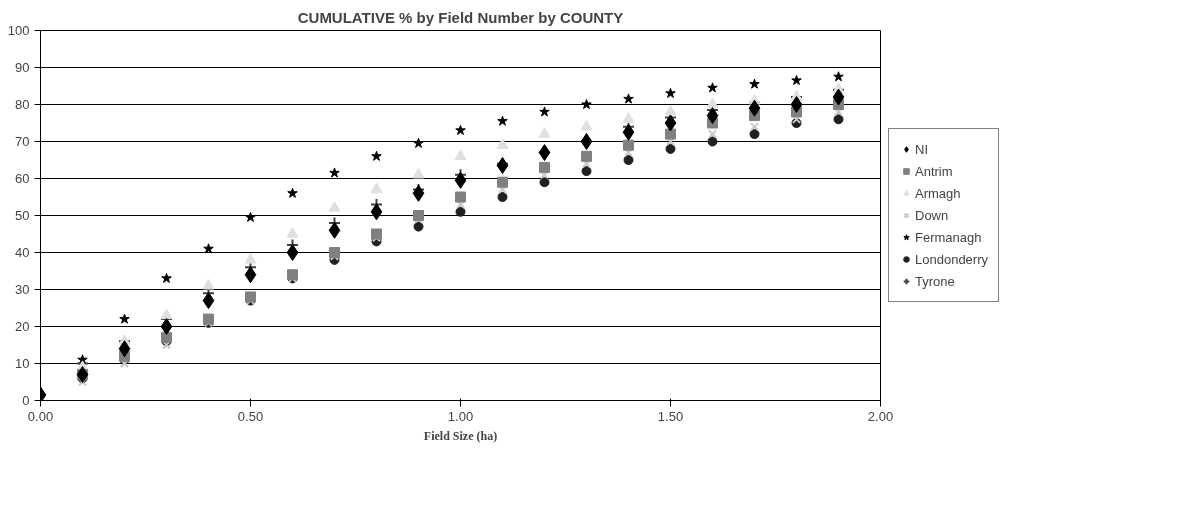 The height and width of the screenshot is (506, 1202). What do you see at coordinates (670, 416) in the screenshot?
I see `x-tick-label: 1.50` at bounding box center [670, 416].